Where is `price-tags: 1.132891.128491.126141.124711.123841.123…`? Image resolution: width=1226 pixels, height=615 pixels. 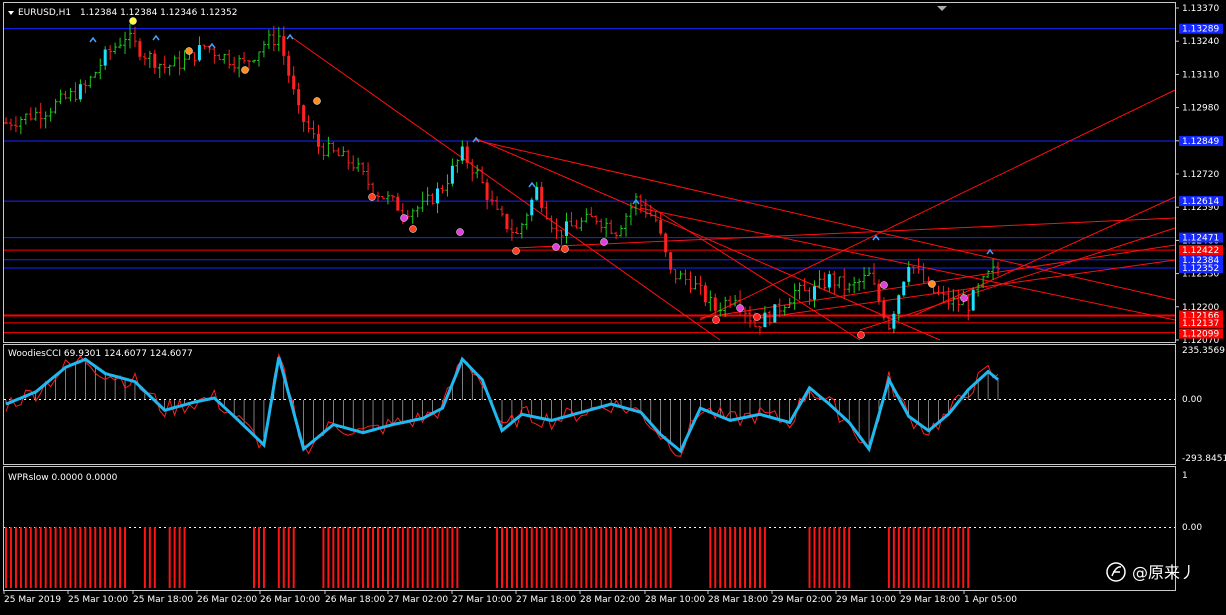
price-tags: 1.132891.128491.126141.124711.123841.123… is located at coordinates (1201, 181).